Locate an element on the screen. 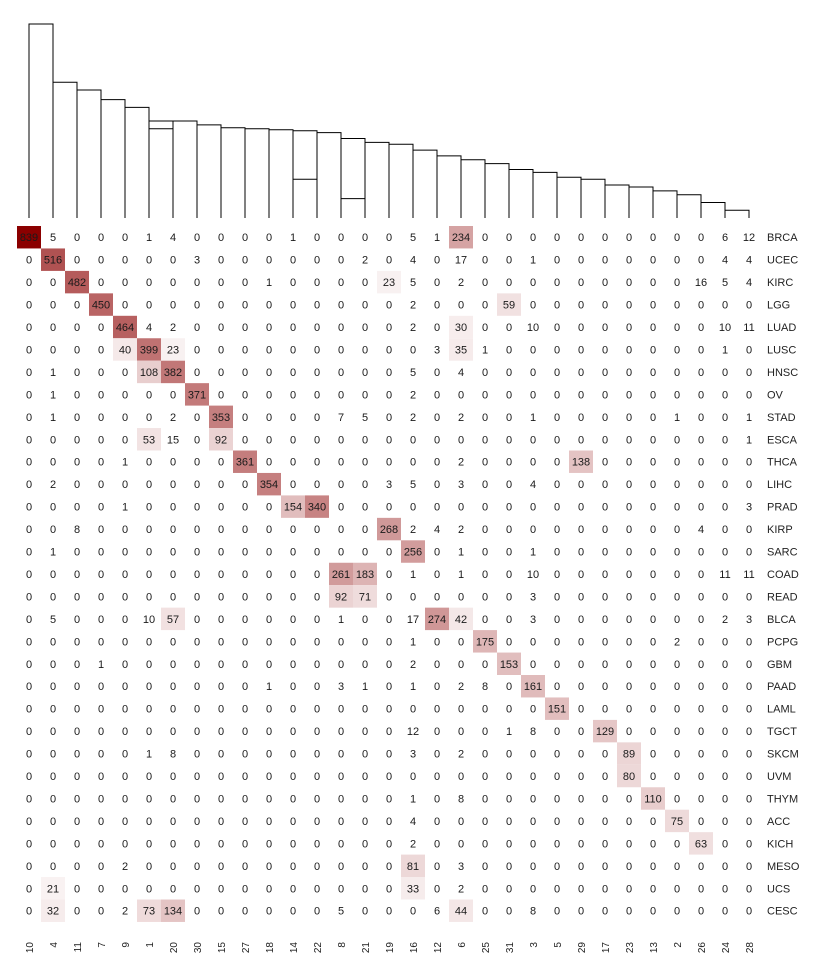  column-label: 11 is located at coordinates (78, 947).